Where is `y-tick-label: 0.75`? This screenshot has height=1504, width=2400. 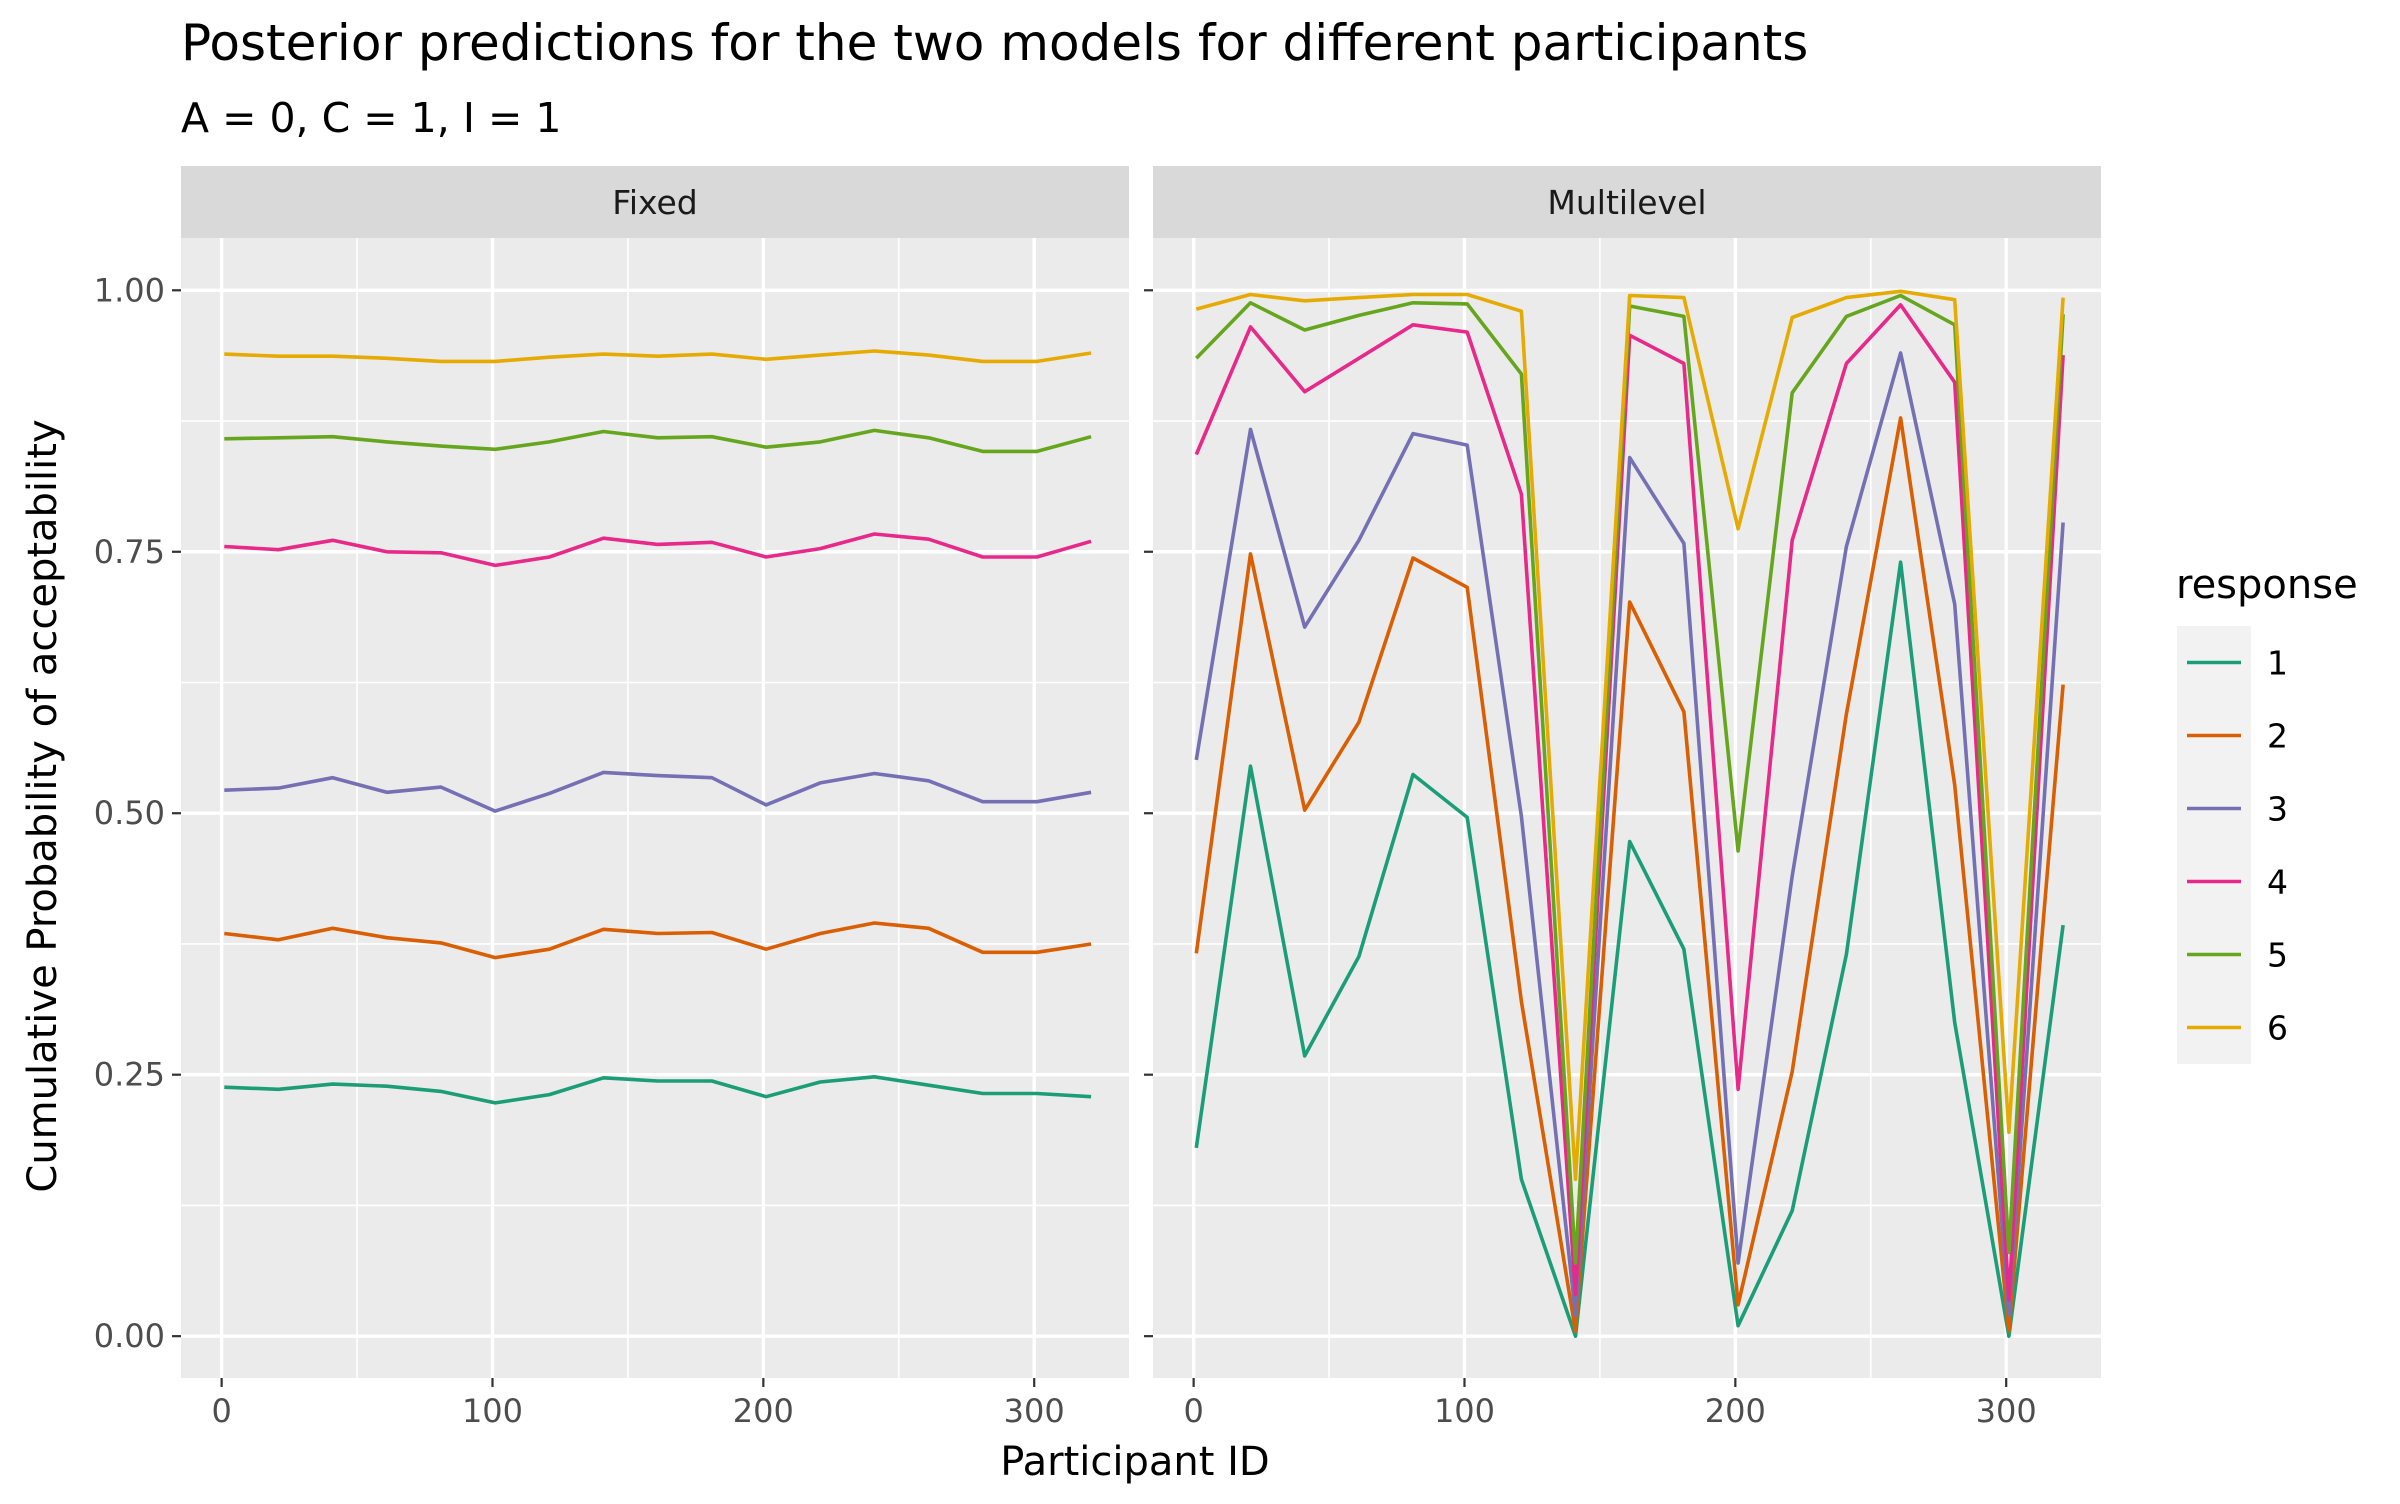
y-tick-label: 0.75 is located at coordinates (129, 552).